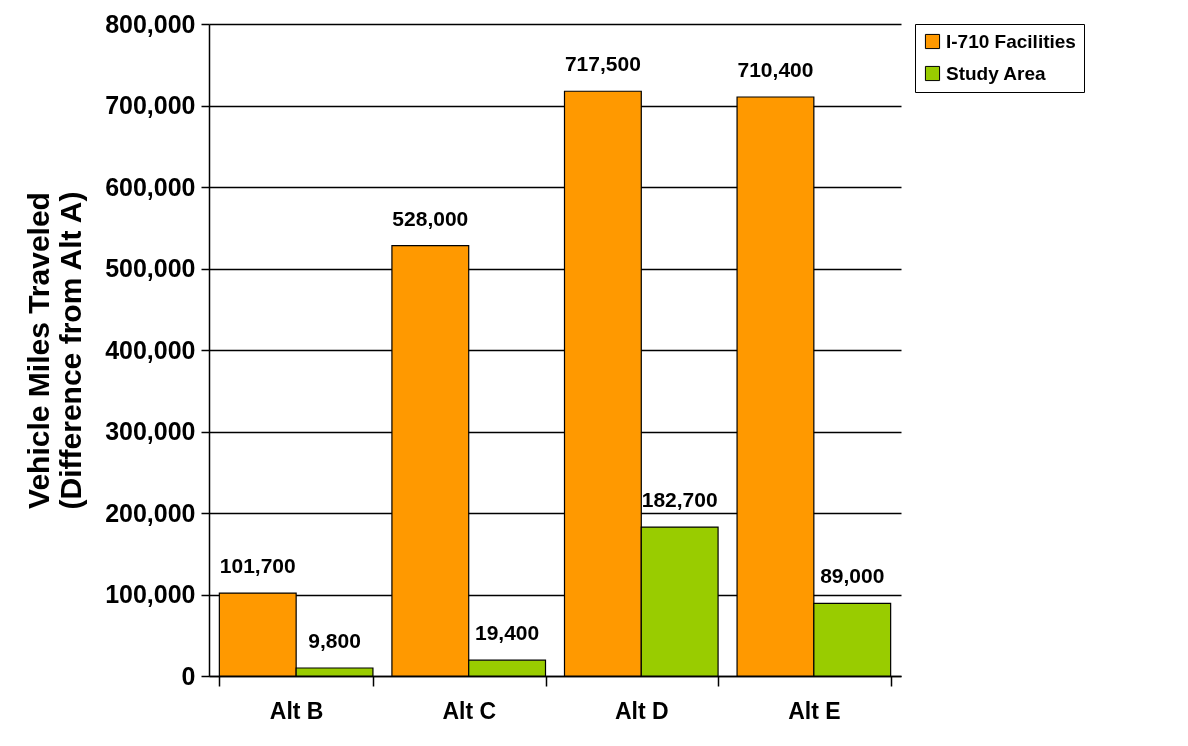 The image size is (1188, 746). I want to click on y-tick-label: 600,000, so click(150, 186).